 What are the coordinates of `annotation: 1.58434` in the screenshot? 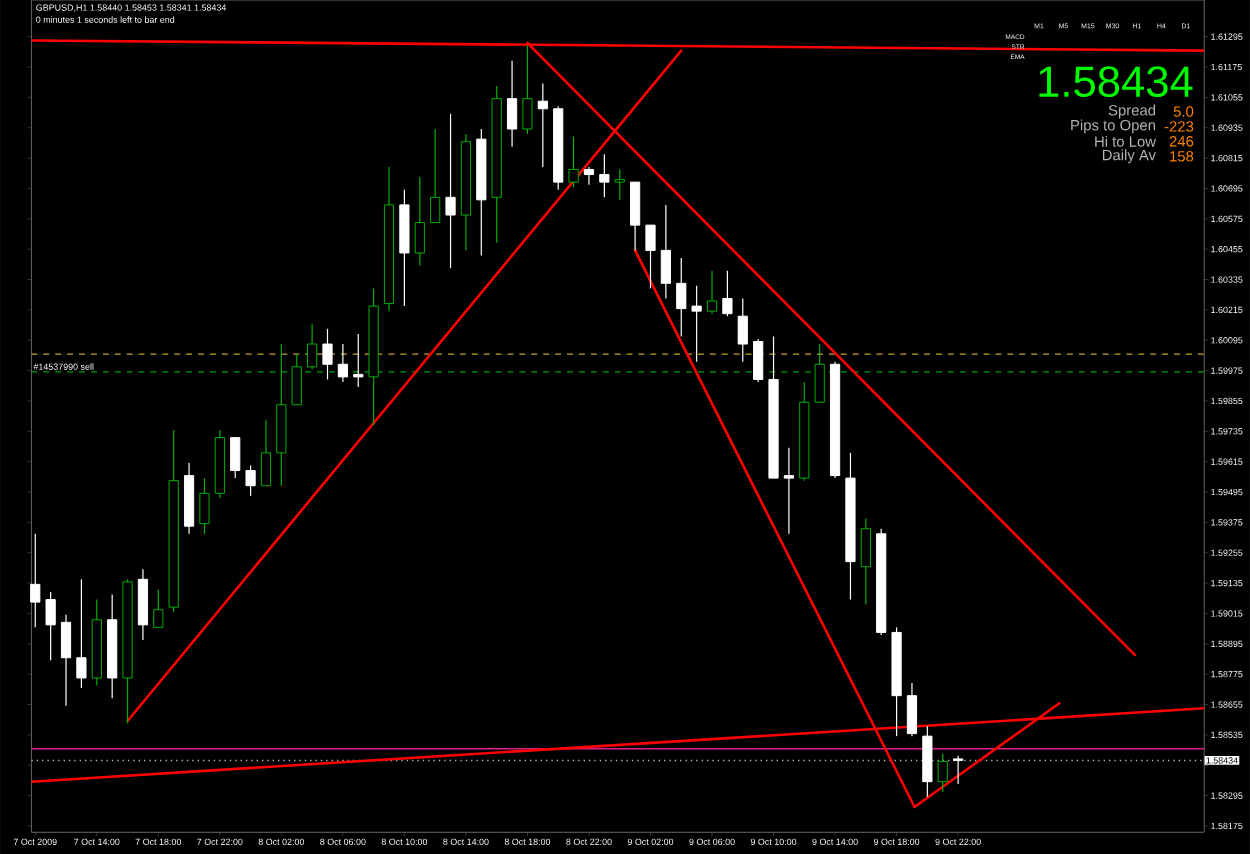 It's located at (1116, 81).